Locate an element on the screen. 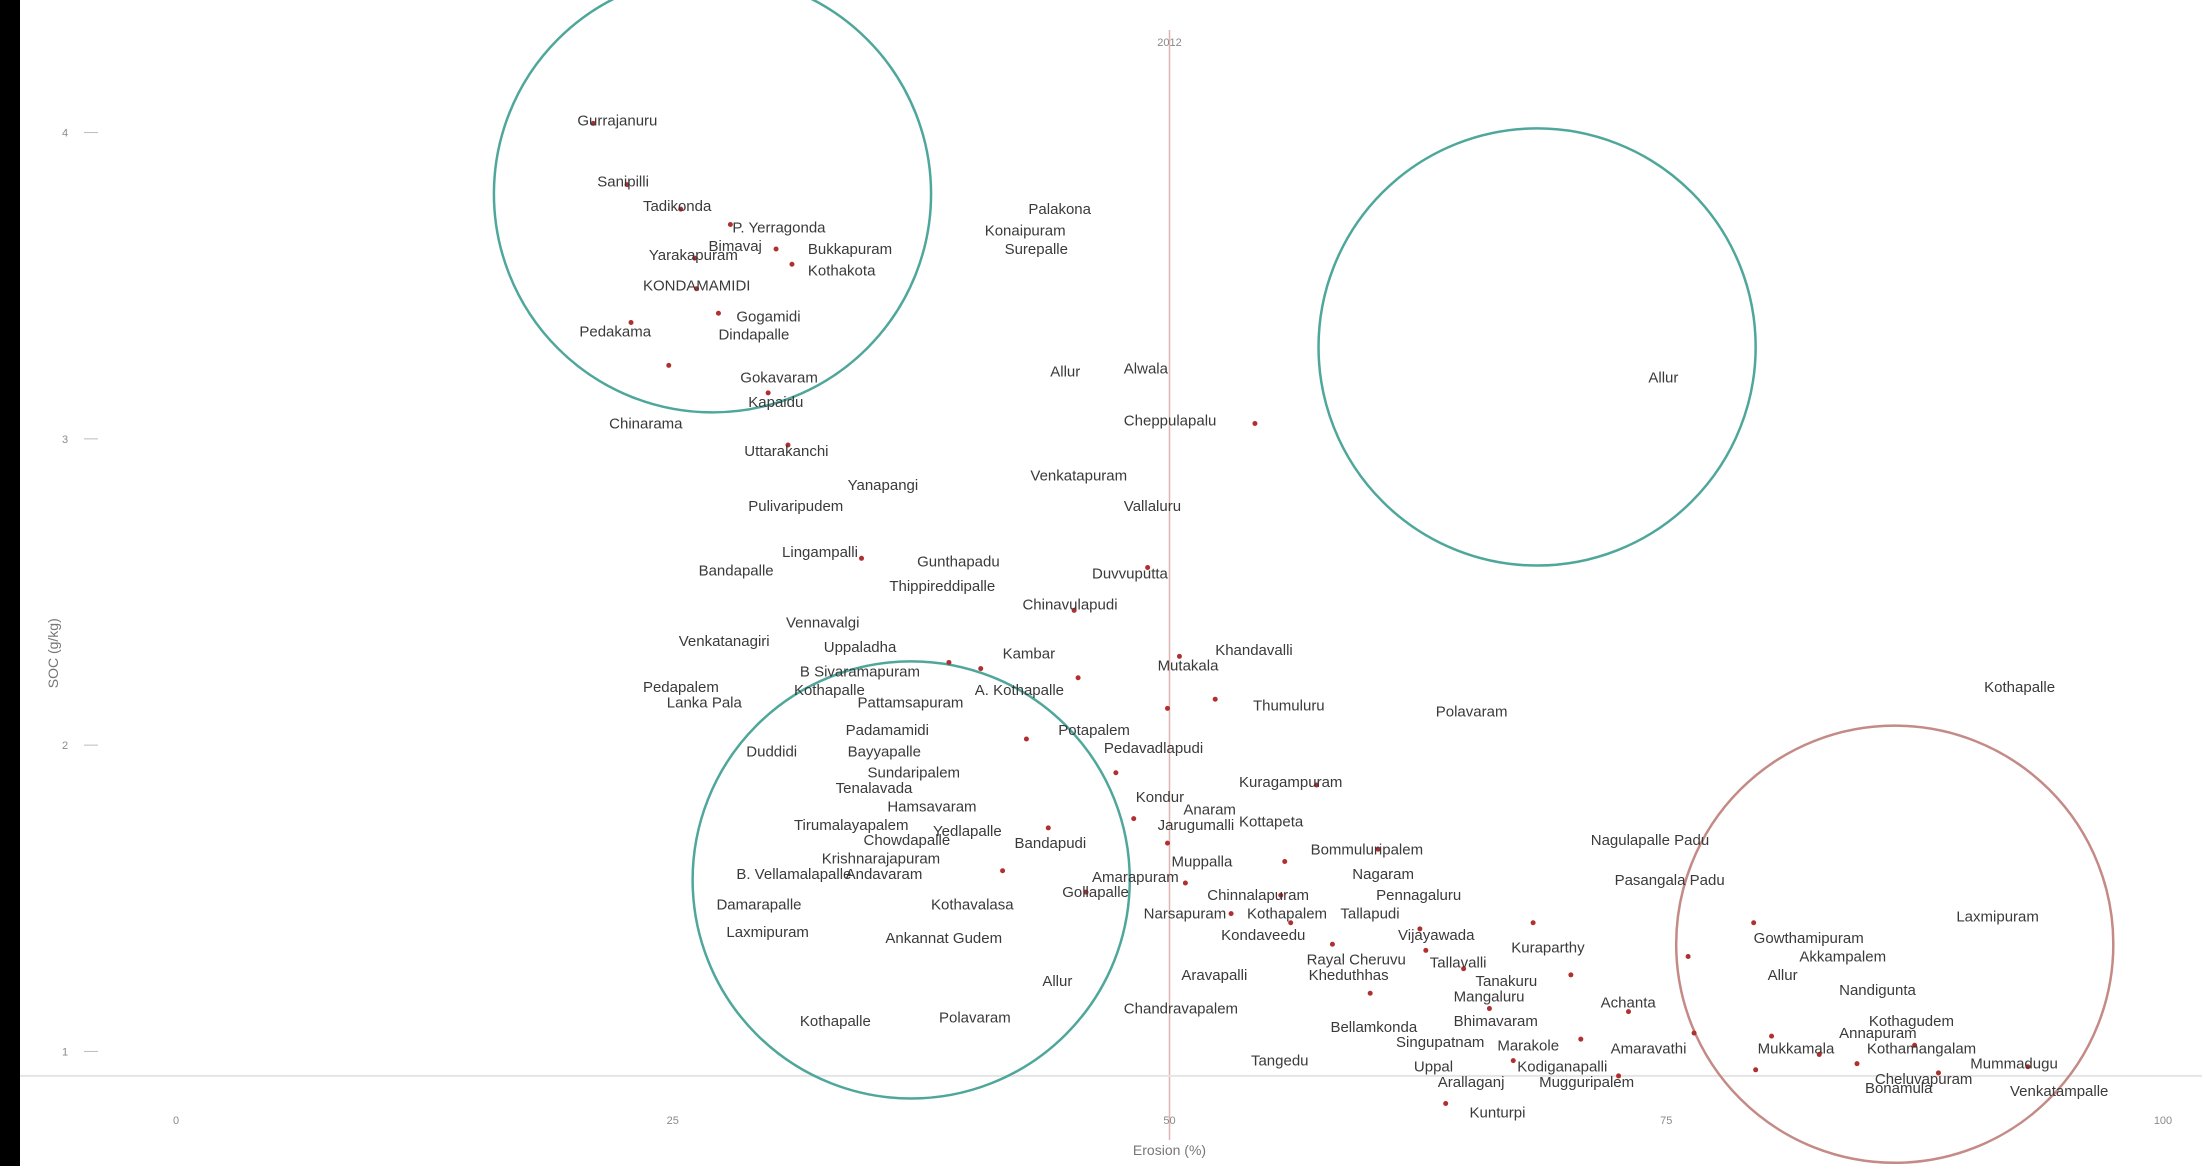 Image resolution: width=2202 pixels, height=1166 pixels. point-label: Ankannat Gudem is located at coordinates (943, 938).